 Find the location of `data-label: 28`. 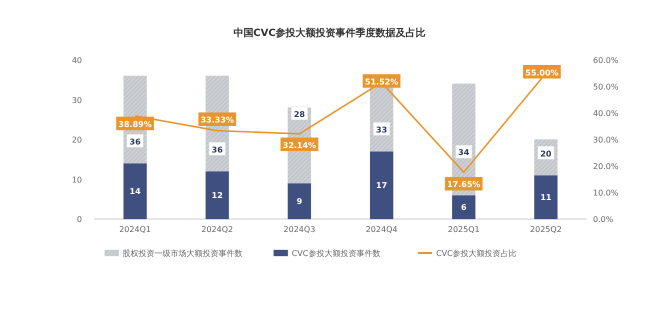

data-label: 28 is located at coordinates (299, 113).